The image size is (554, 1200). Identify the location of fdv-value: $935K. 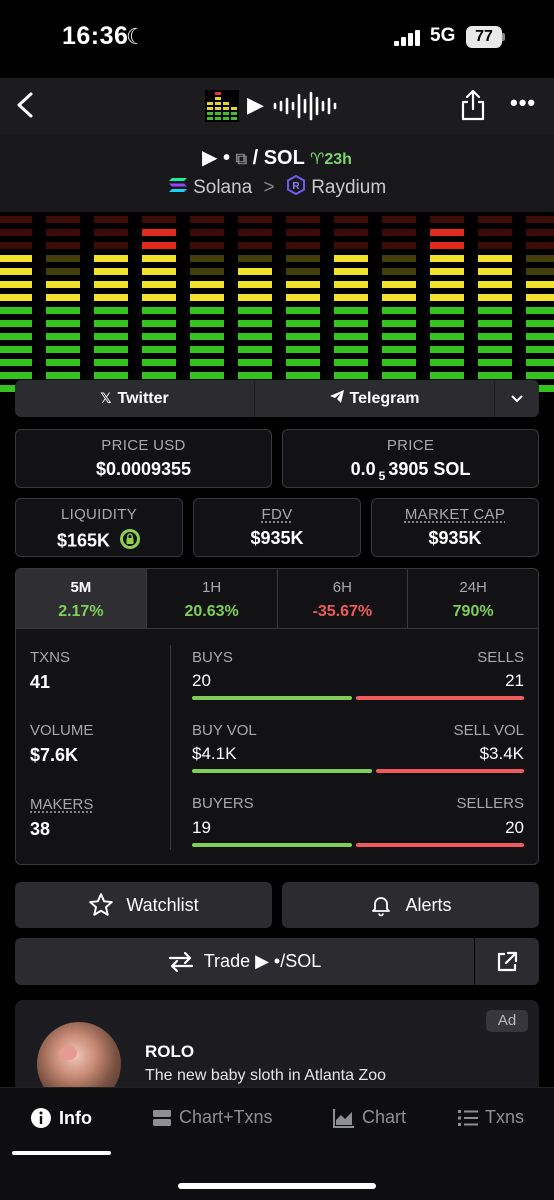
(277, 538).